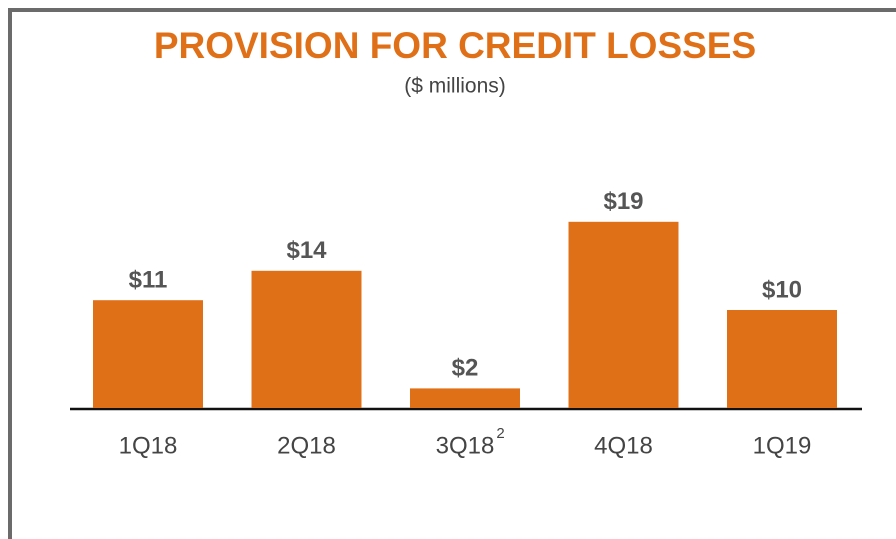  Describe the element at coordinates (455, 45) in the screenshot. I see `chart-title: PROVISION FOR CREDIT LOSSES` at that location.